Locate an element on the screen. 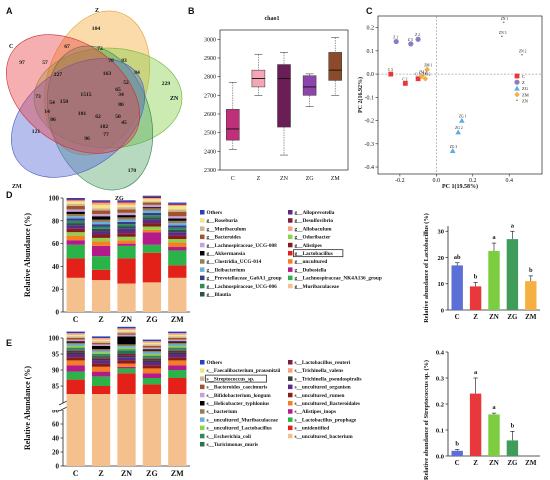 Image resolution: width=550 pixels, height=480 pixels. legend-label: g__Lachnospiraceae_NK4A136_group is located at coordinates (338, 279).